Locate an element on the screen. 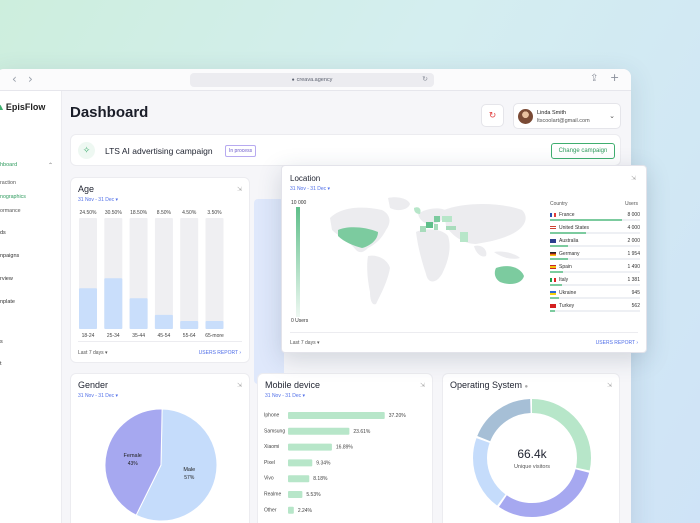 The width and height of the screenshot is (700, 523). legend-gradient is located at coordinates (298, 262).